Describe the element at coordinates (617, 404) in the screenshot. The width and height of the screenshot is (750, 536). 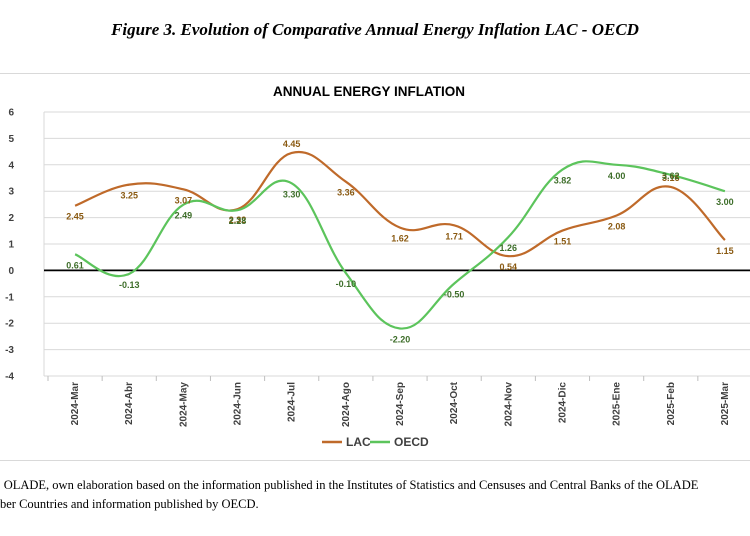
I see `x-tick-label: 2025-Ene` at that location.